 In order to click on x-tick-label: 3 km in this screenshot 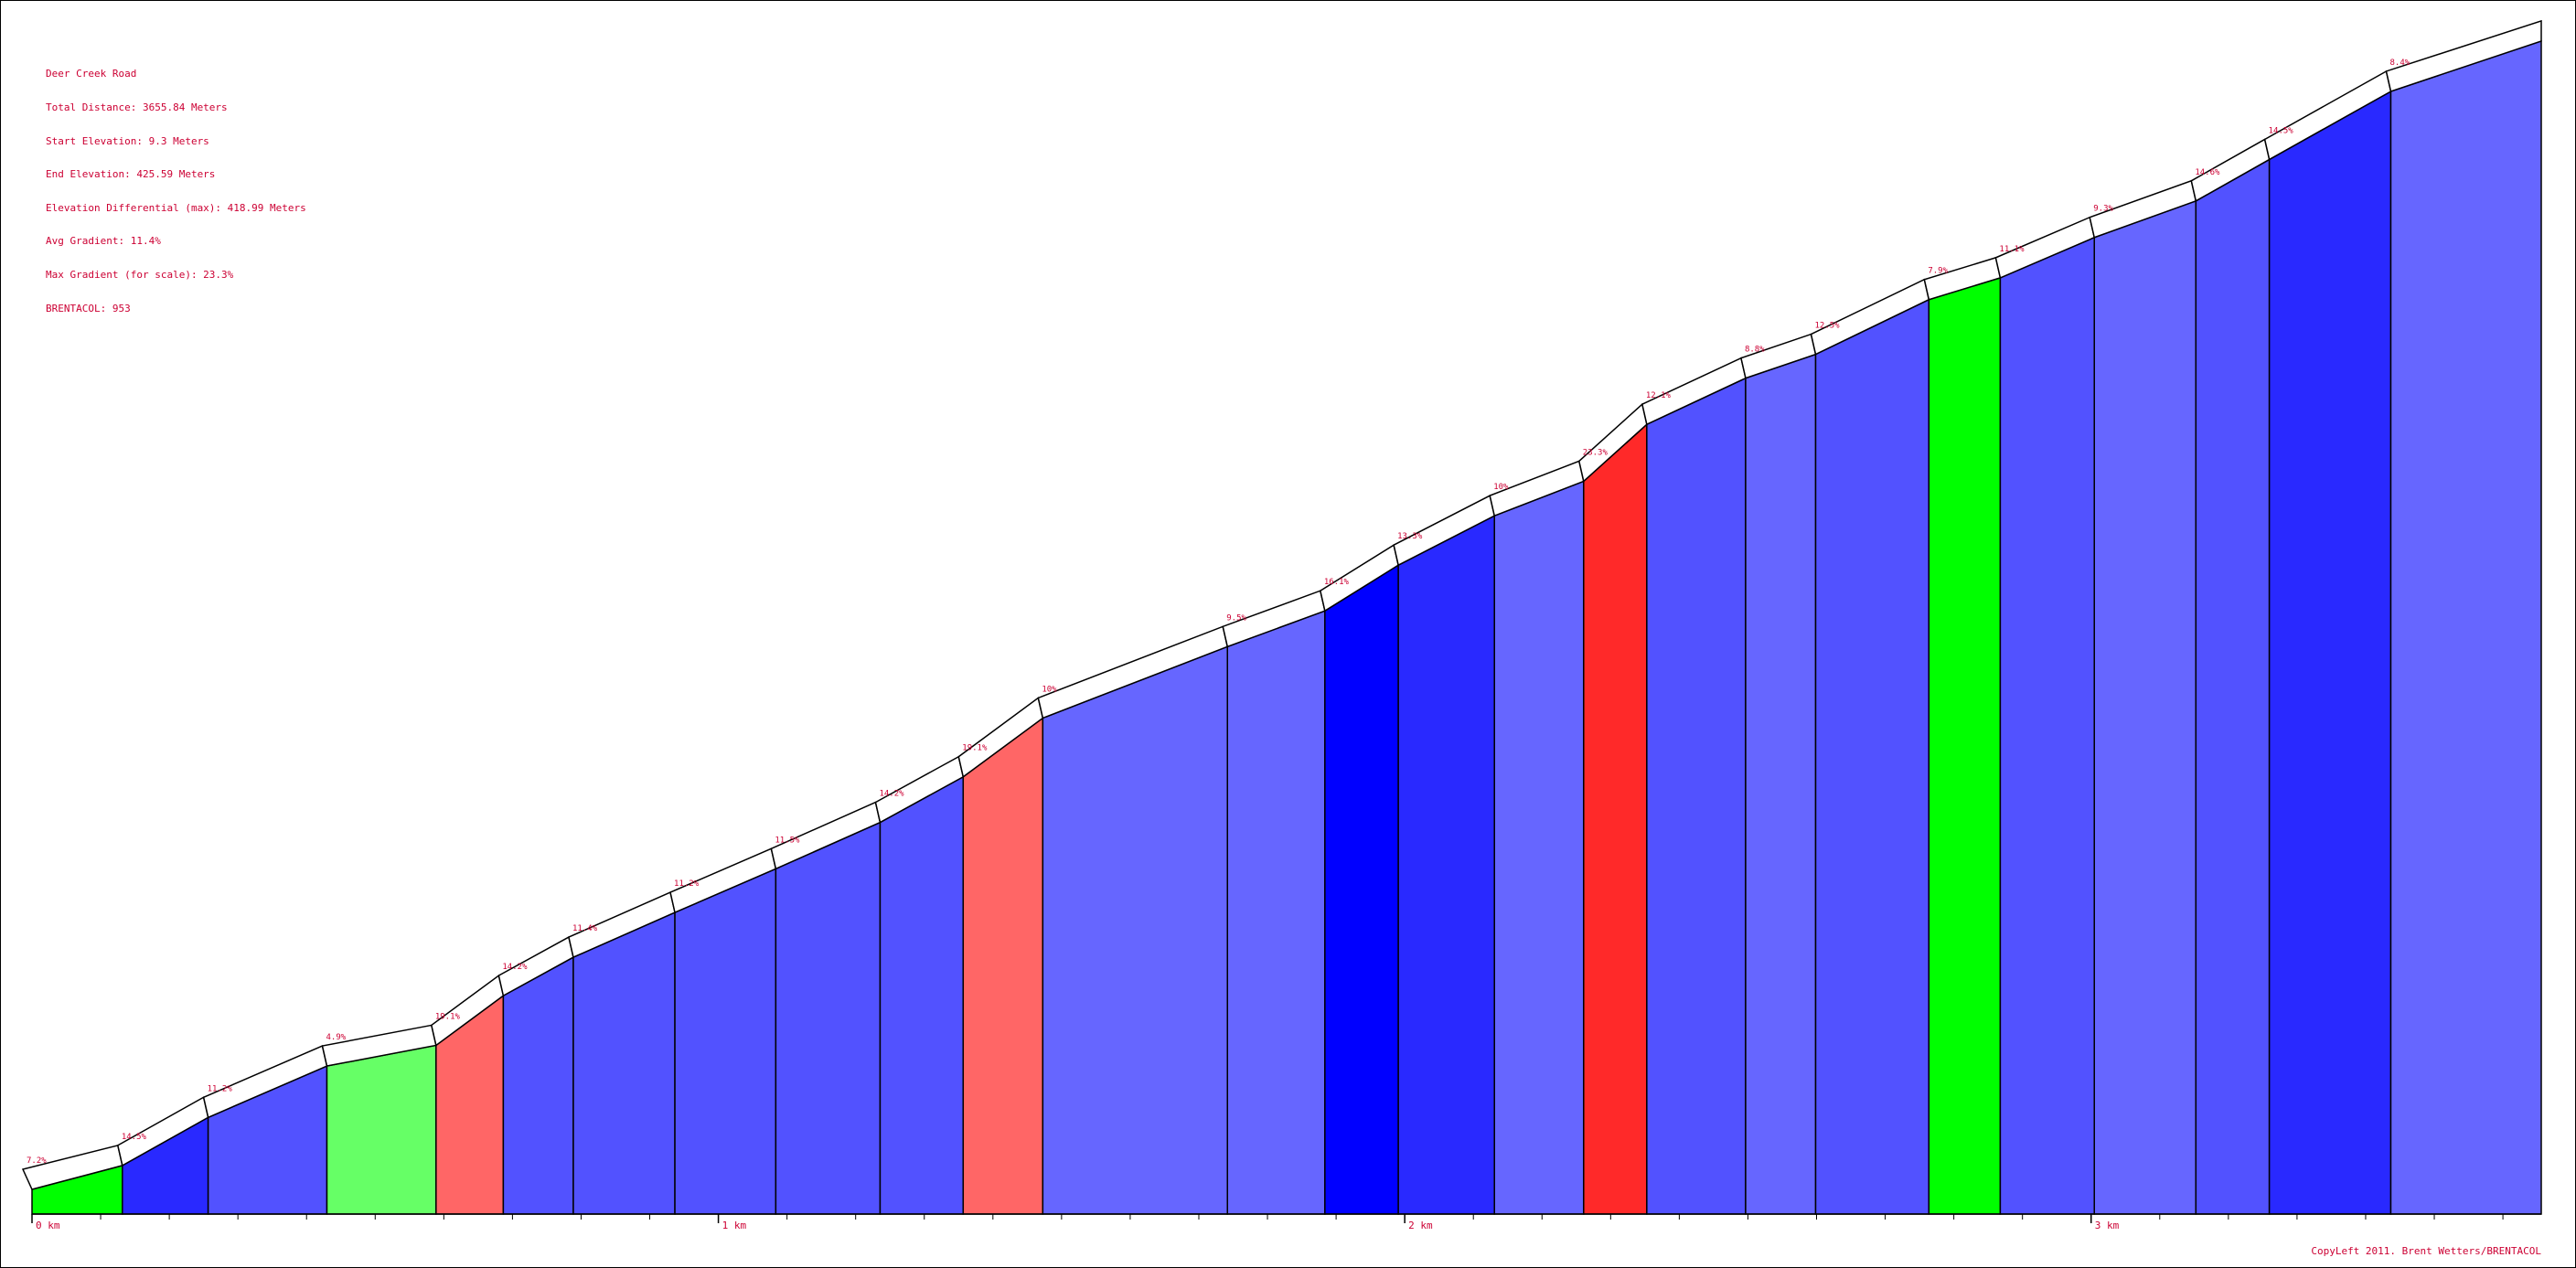, I will do `click(2107, 1225)`.